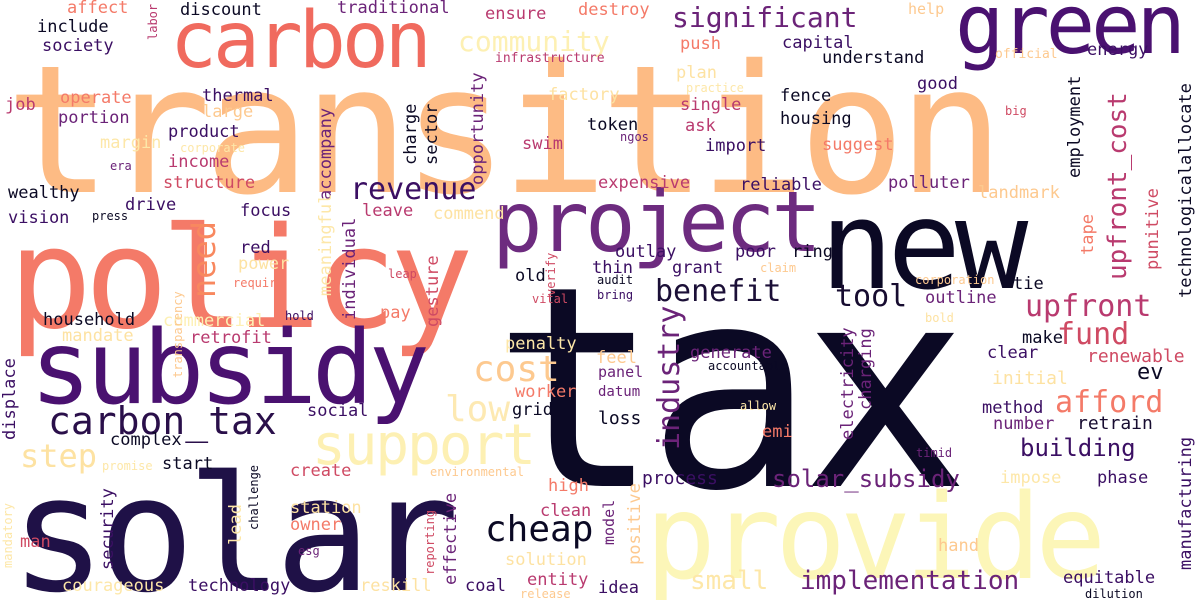  What do you see at coordinates (321, 471) in the screenshot?
I see `word-create: create` at bounding box center [321, 471].